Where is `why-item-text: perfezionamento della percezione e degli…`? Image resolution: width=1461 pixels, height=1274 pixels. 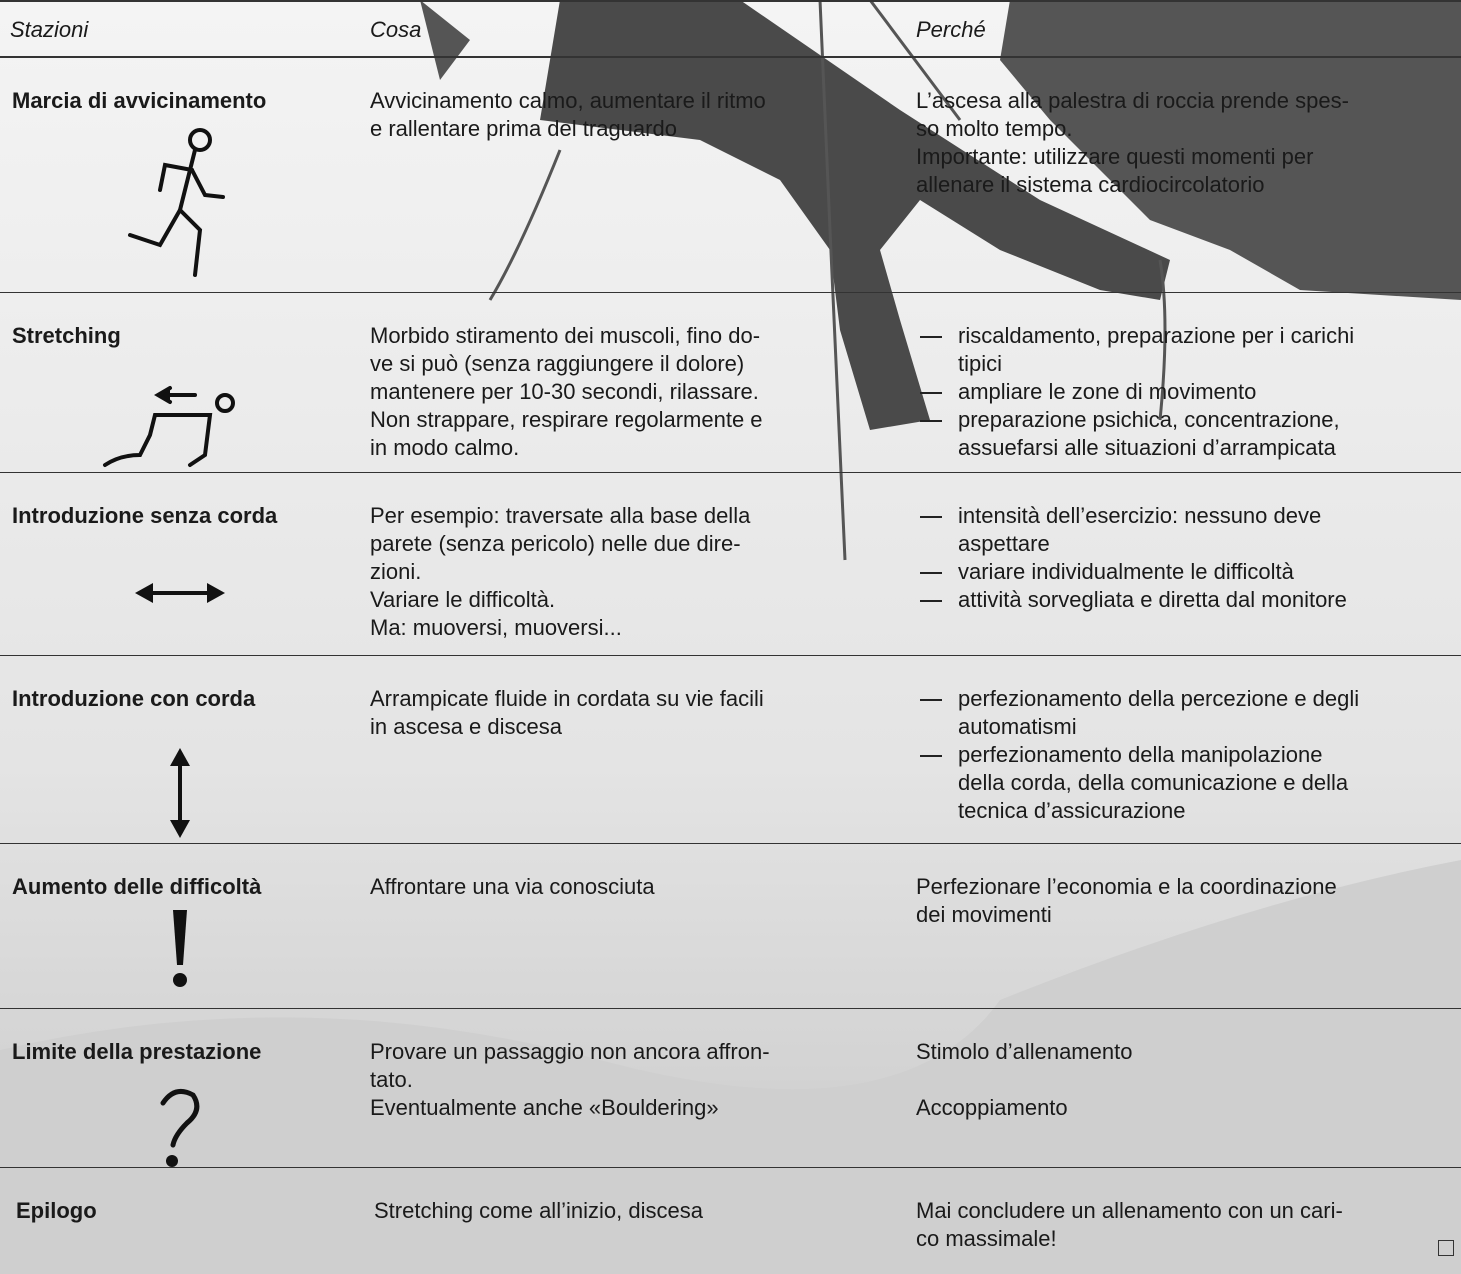
why-item-text: perfezionamento della percezione e degli… is located at coordinates (1159, 712).